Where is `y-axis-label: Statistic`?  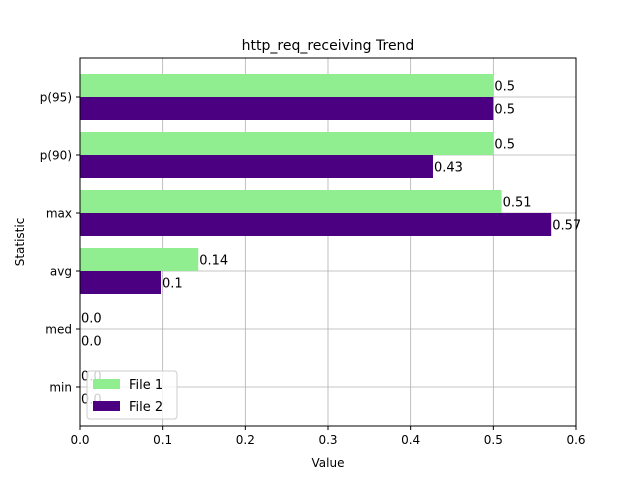
y-axis-label: Statistic is located at coordinates (20, 242).